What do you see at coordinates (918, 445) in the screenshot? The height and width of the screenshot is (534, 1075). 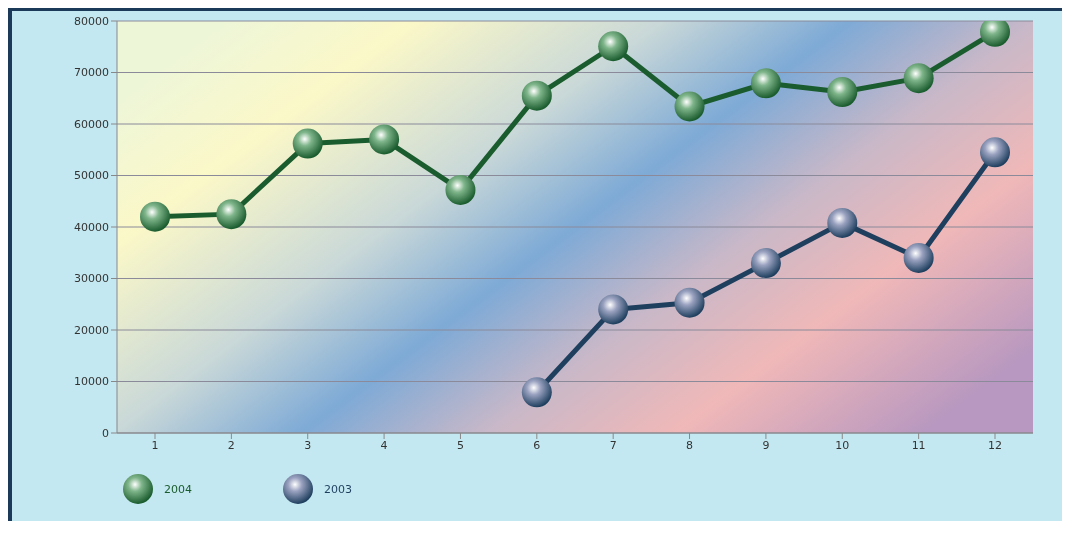 I see `x-tick-label: 11` at bounding box center [918, 445].